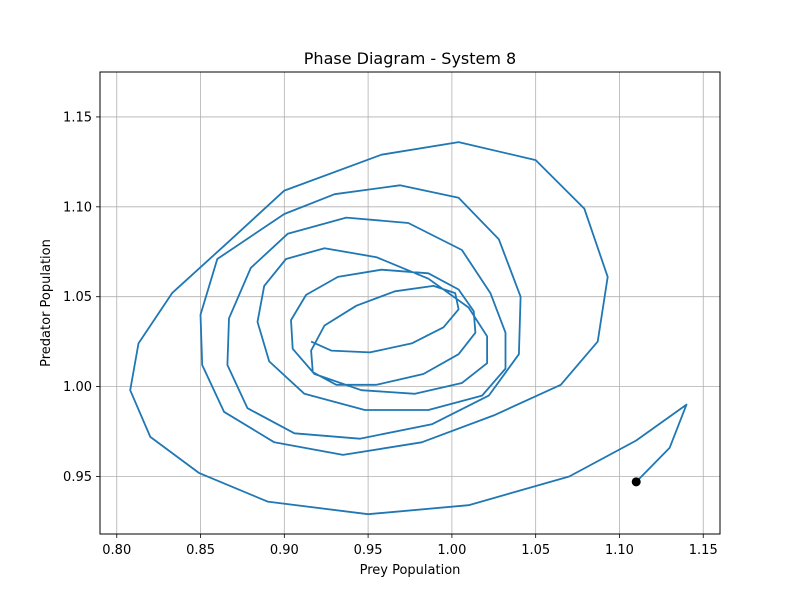  I want to click on y-tick-label: 1.00, so click(77, 387).